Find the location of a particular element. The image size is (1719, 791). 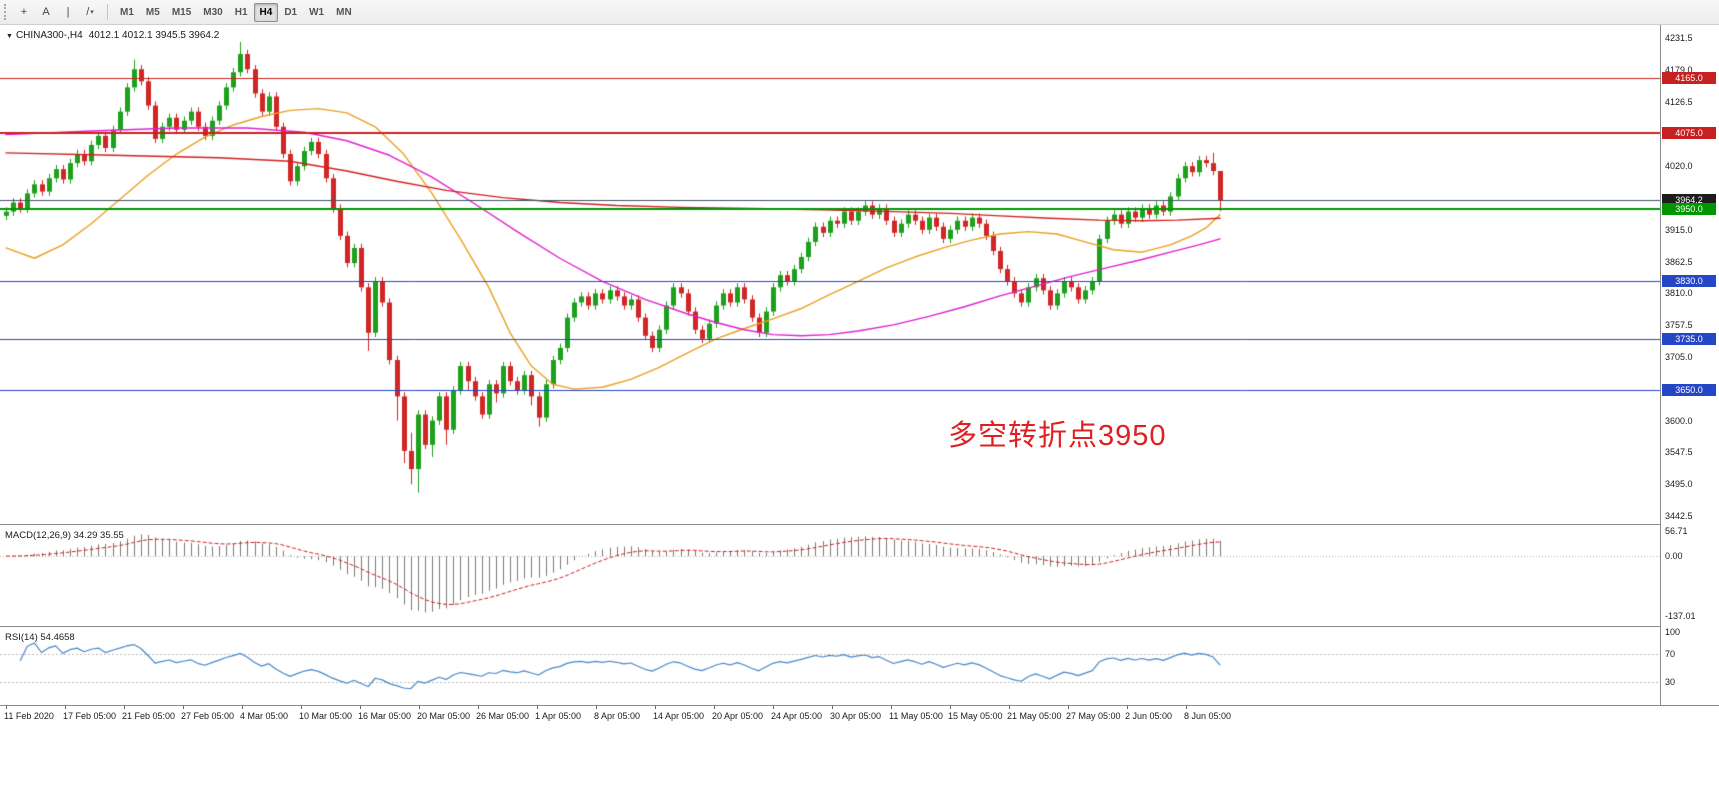

price-level-badge: 3735.0 is located at coordinates (1689, 338).